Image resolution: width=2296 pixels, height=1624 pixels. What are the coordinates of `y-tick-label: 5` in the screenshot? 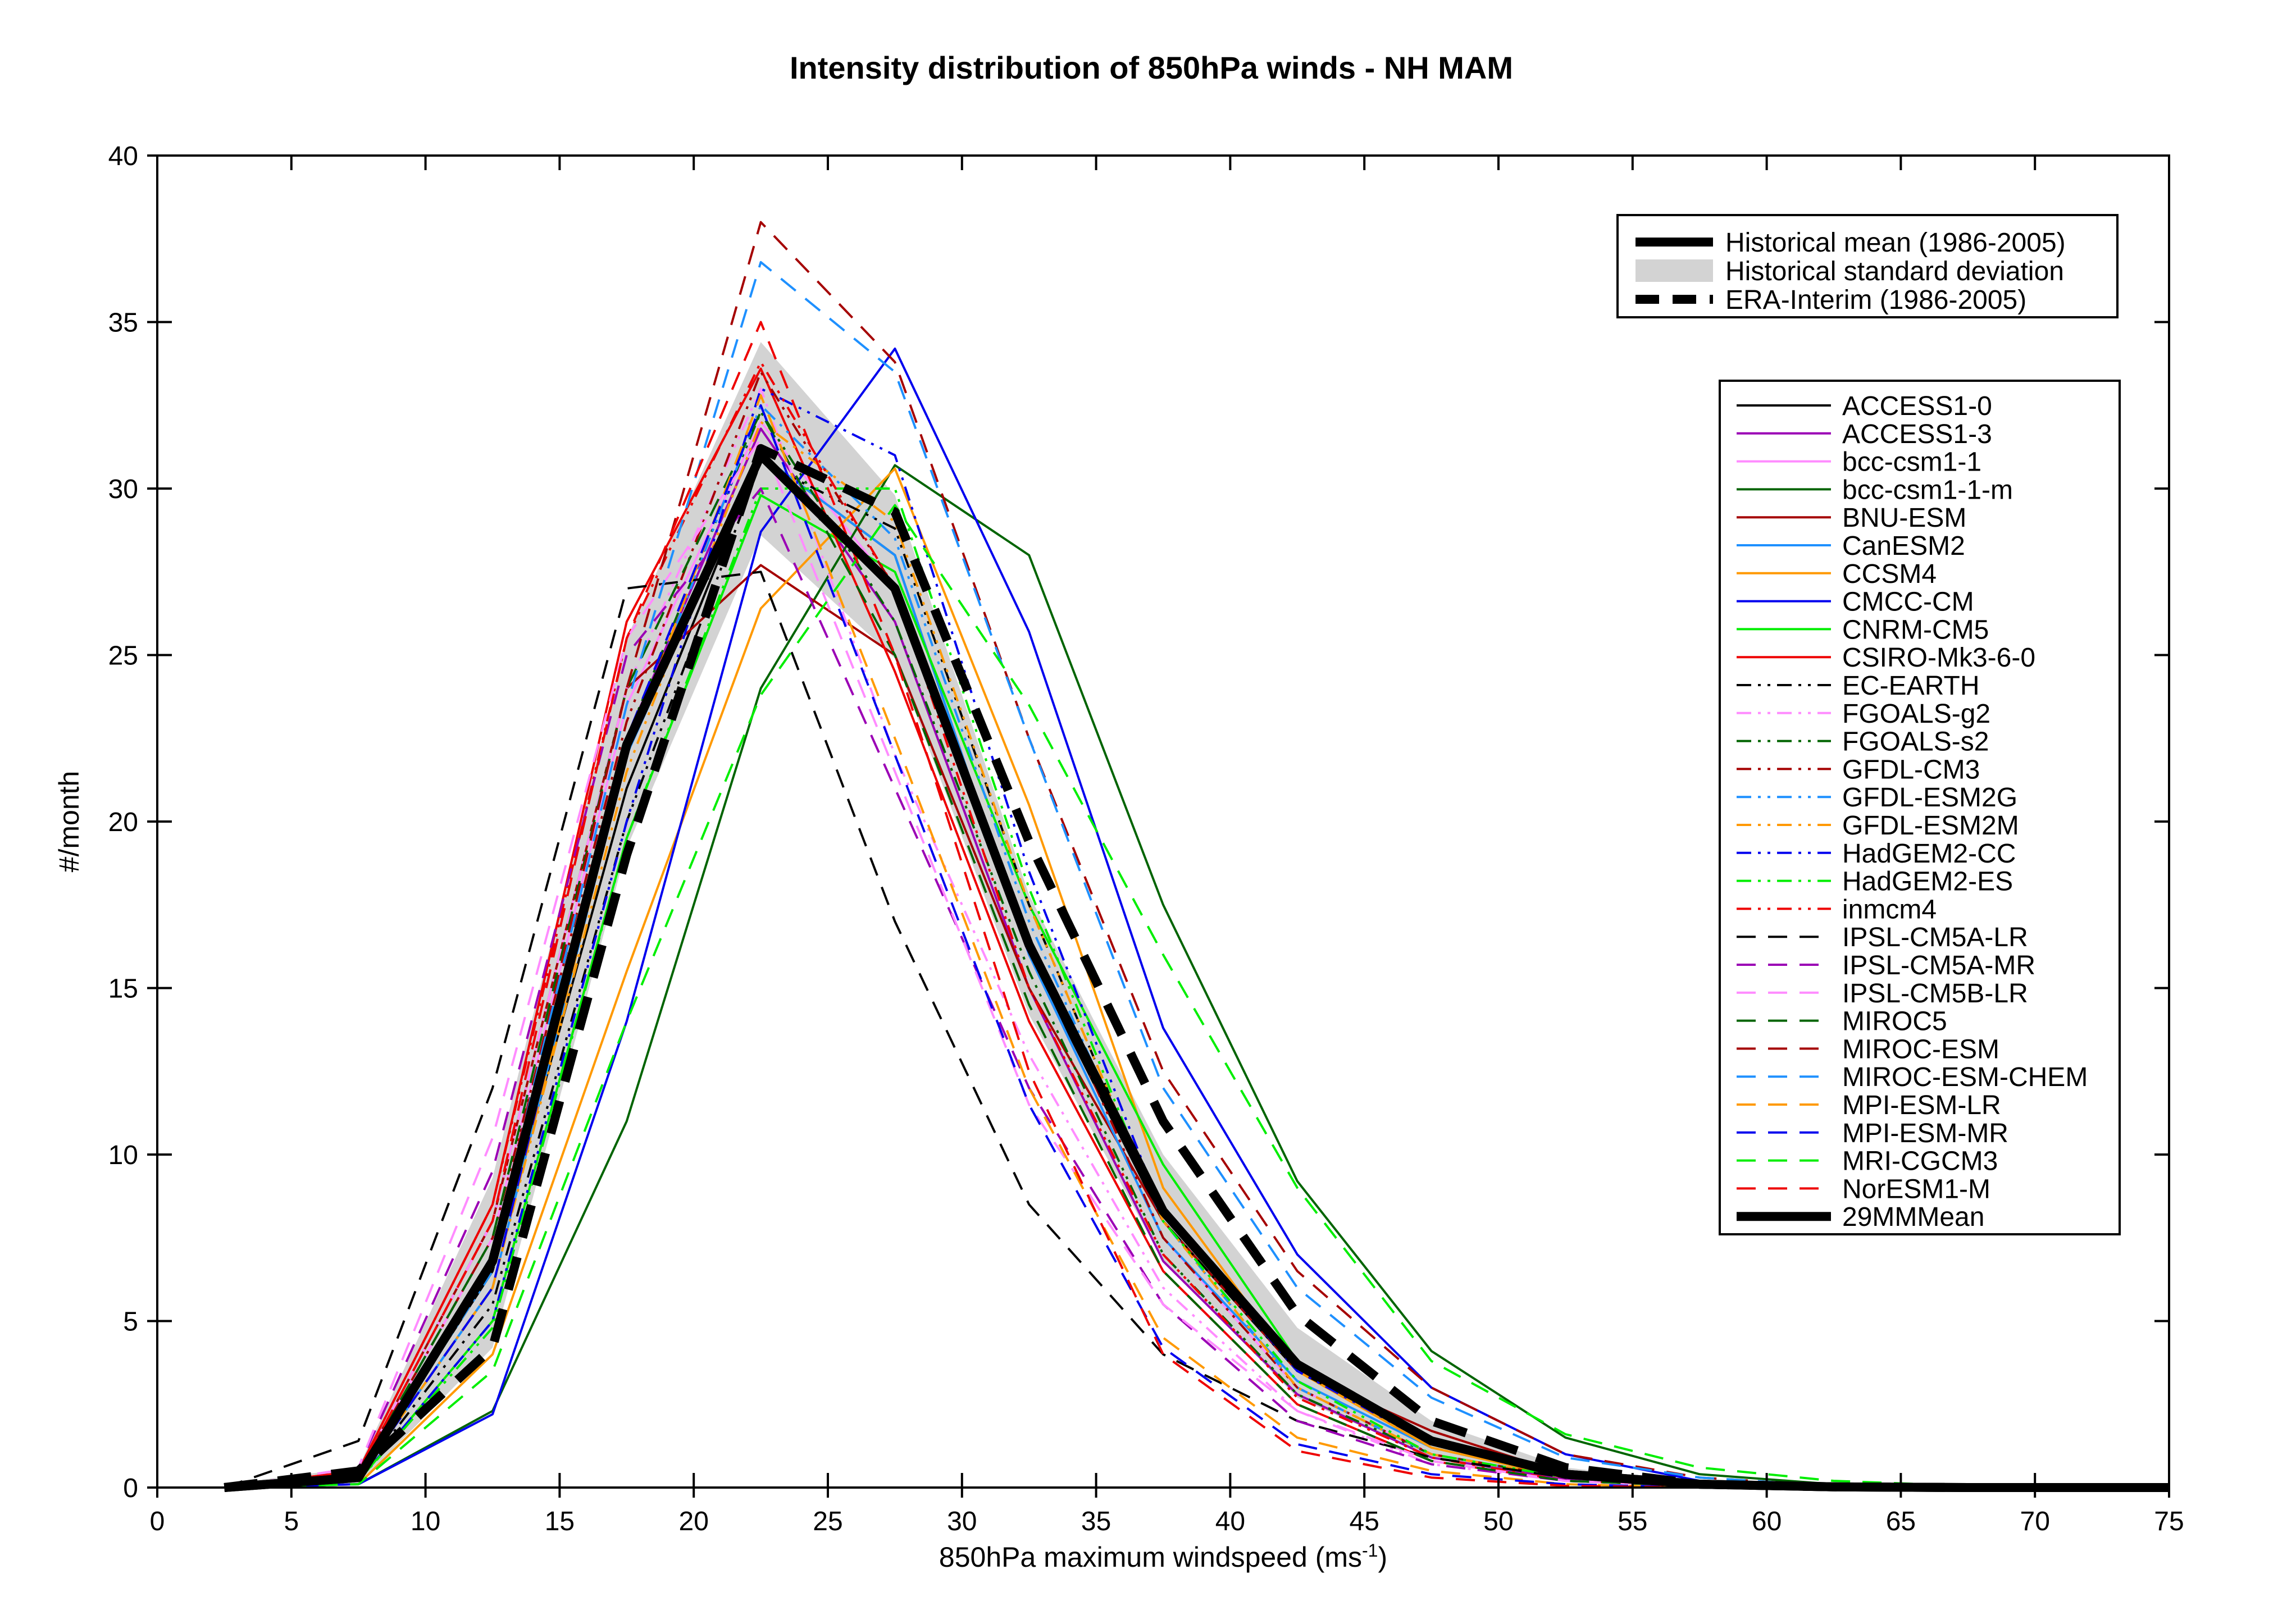 It's located at (130, 1322).